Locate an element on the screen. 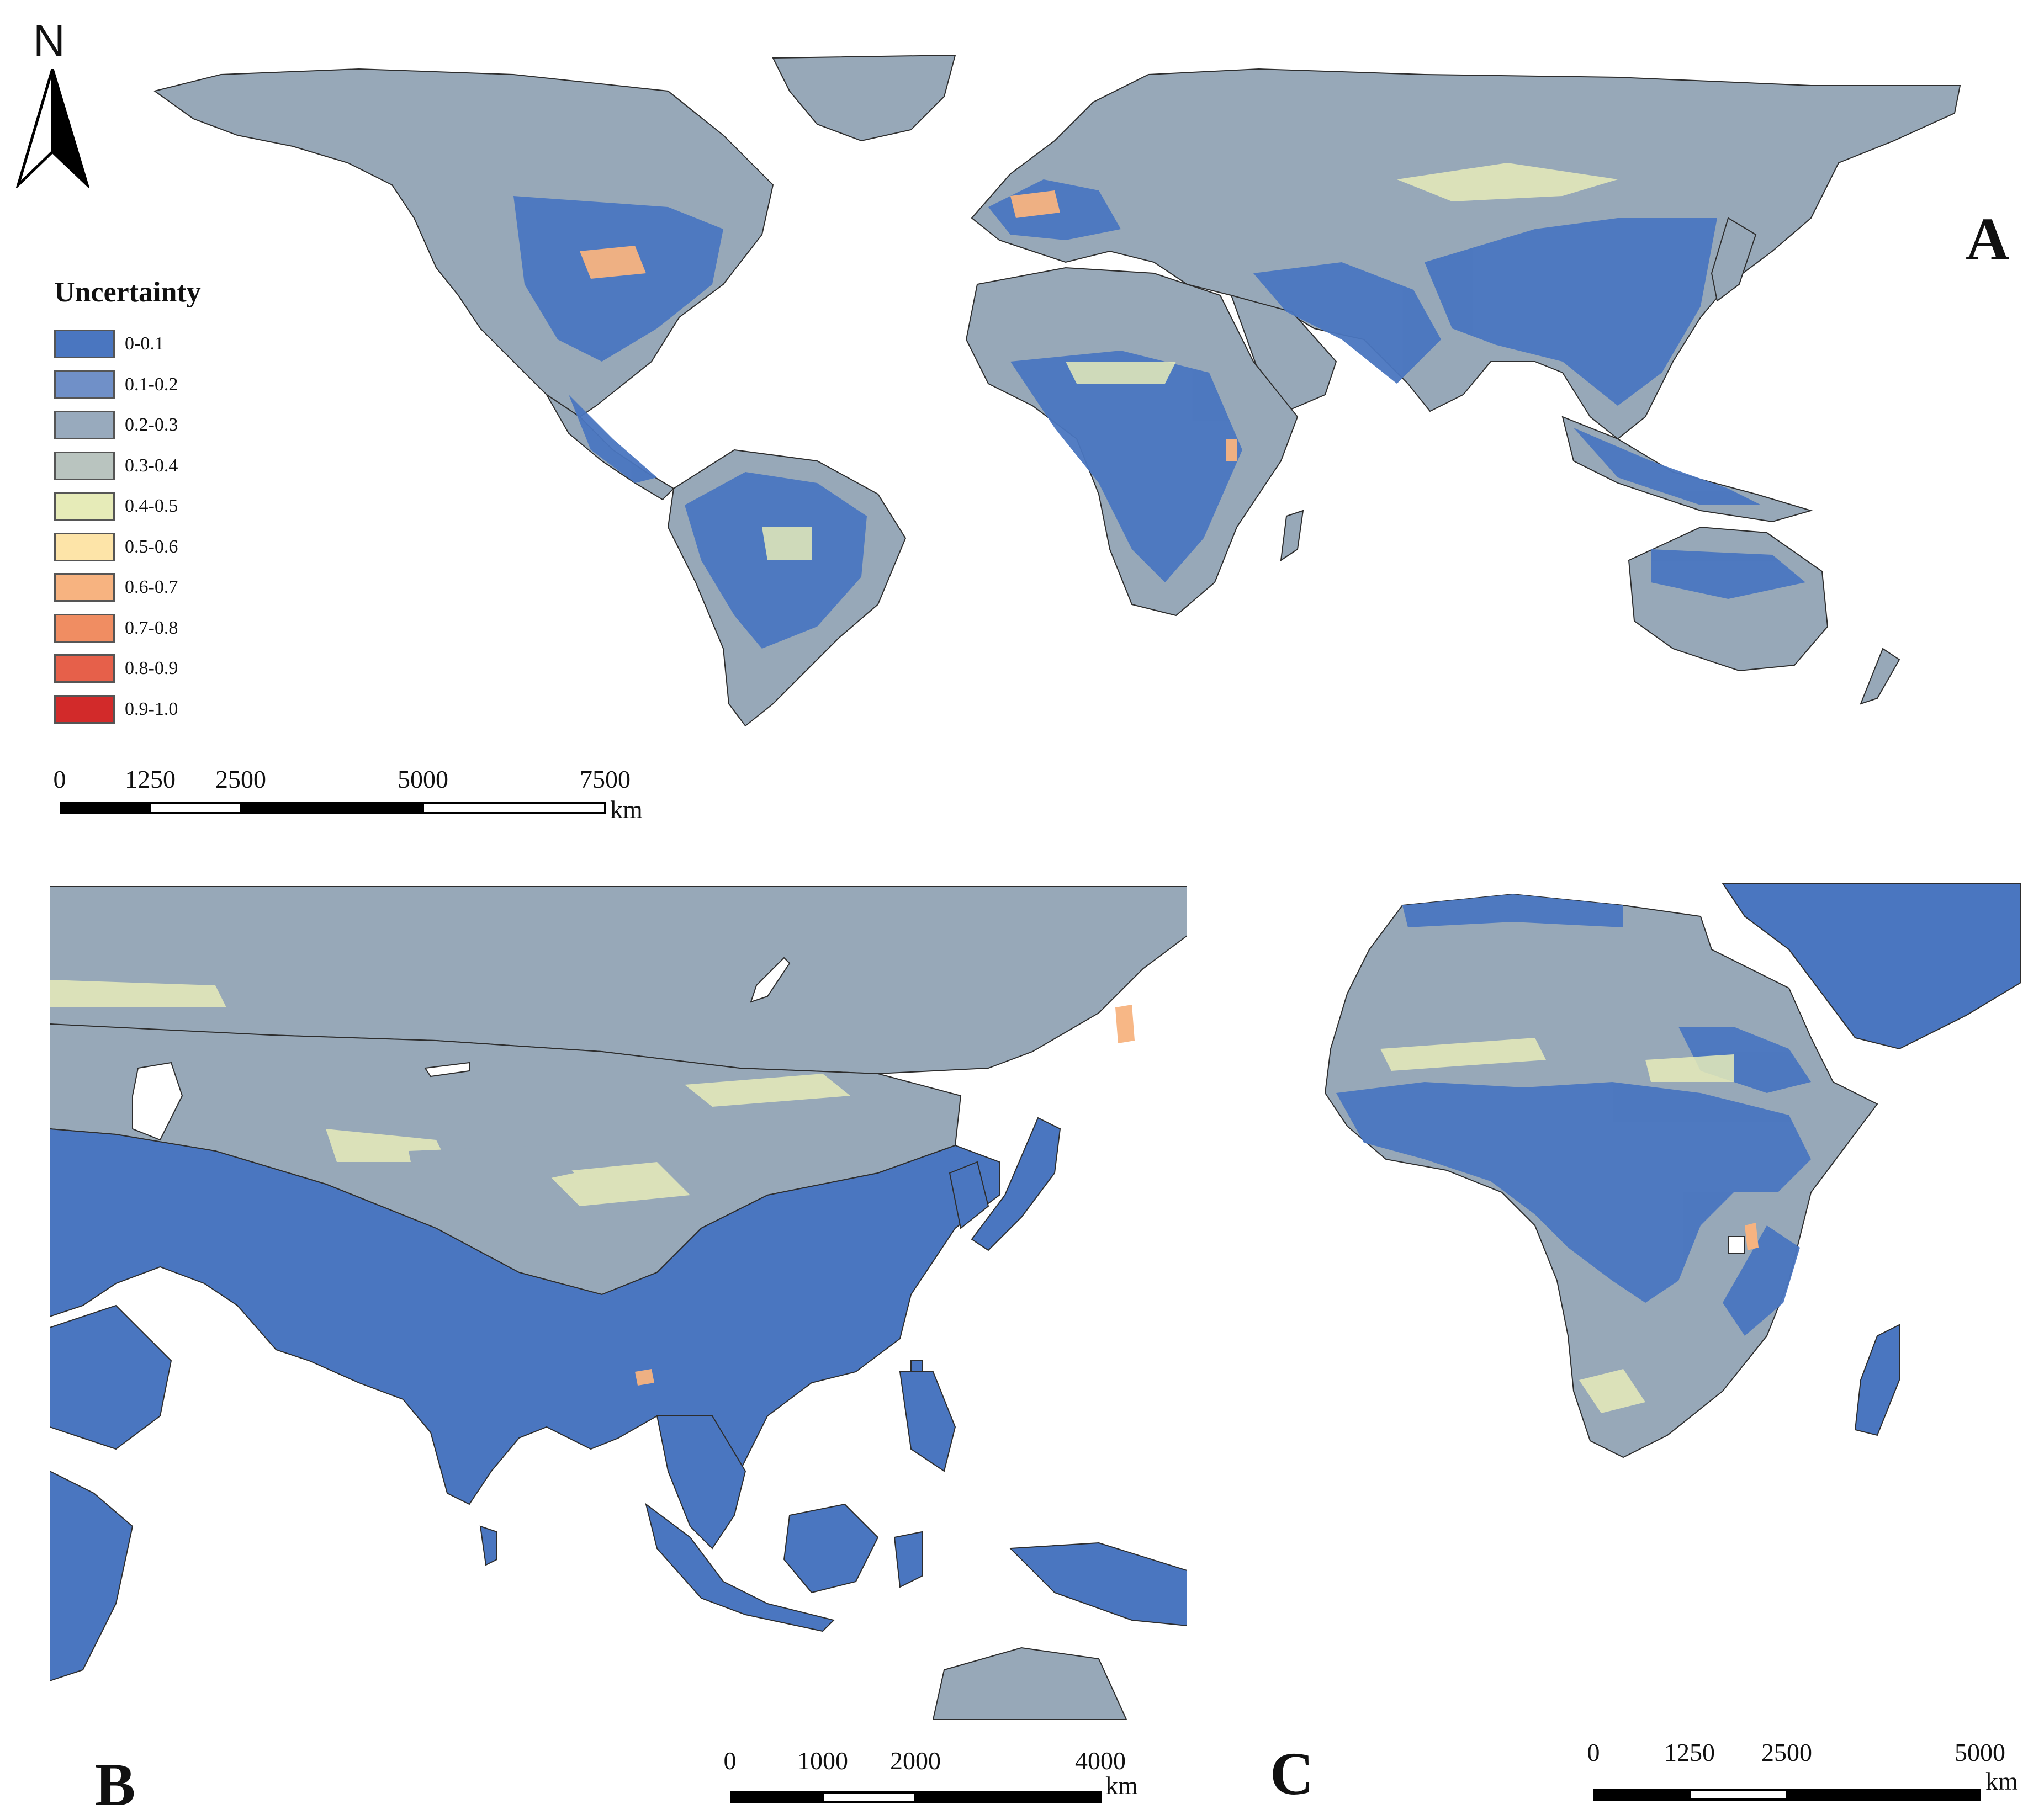 The width and height of the screenshot is (2044, 1820). scalebar-a-tick: 7500 is located at coordinates (605, 779).